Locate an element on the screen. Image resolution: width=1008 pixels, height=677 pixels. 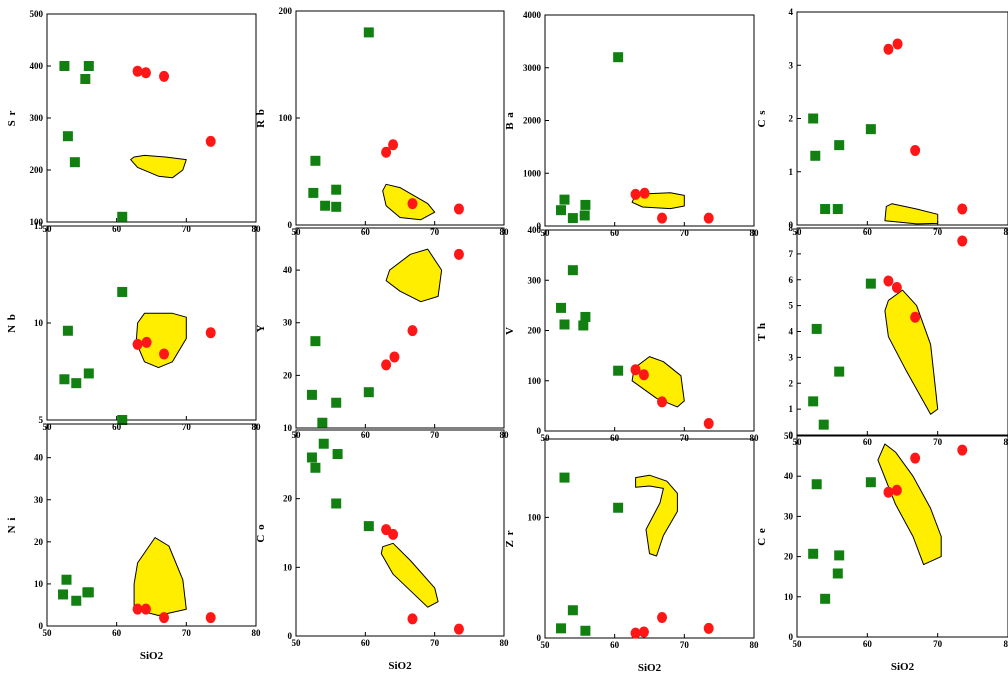
y-tick-label: 8 is located at coordinates (791, 228).